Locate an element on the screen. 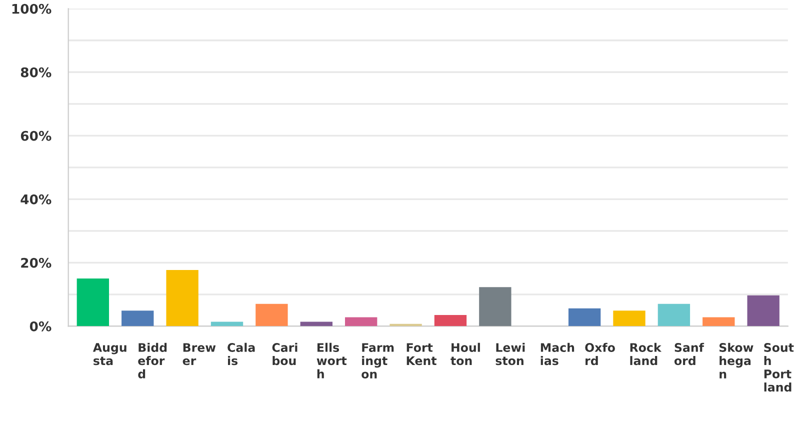 The image size is (804, 432). x-tick-label: Ellsworth is located at coordinates (331, 360).